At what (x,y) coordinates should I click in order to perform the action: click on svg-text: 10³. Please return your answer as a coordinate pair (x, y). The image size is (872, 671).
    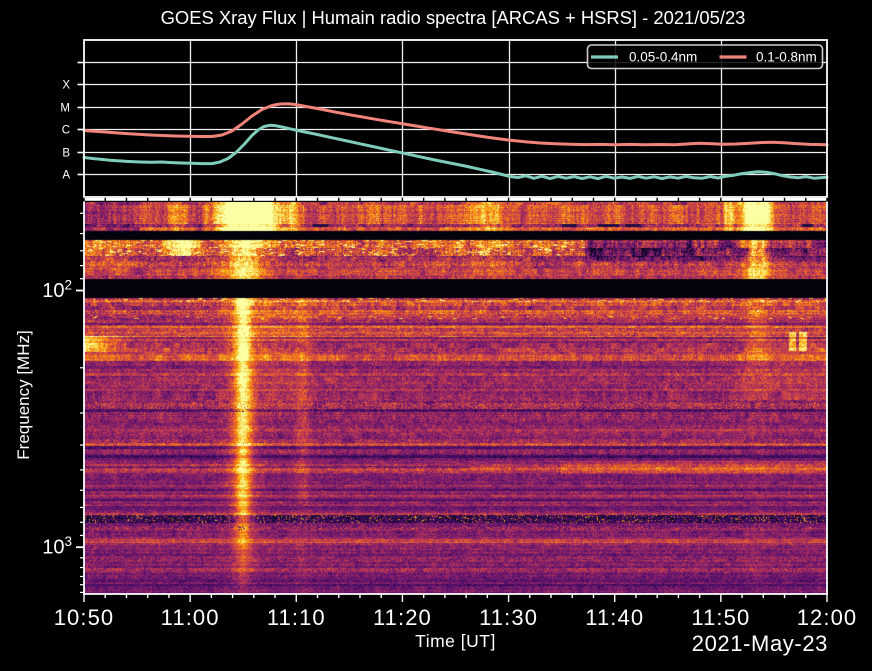
    Looking at the image, I should click on (57, 546).